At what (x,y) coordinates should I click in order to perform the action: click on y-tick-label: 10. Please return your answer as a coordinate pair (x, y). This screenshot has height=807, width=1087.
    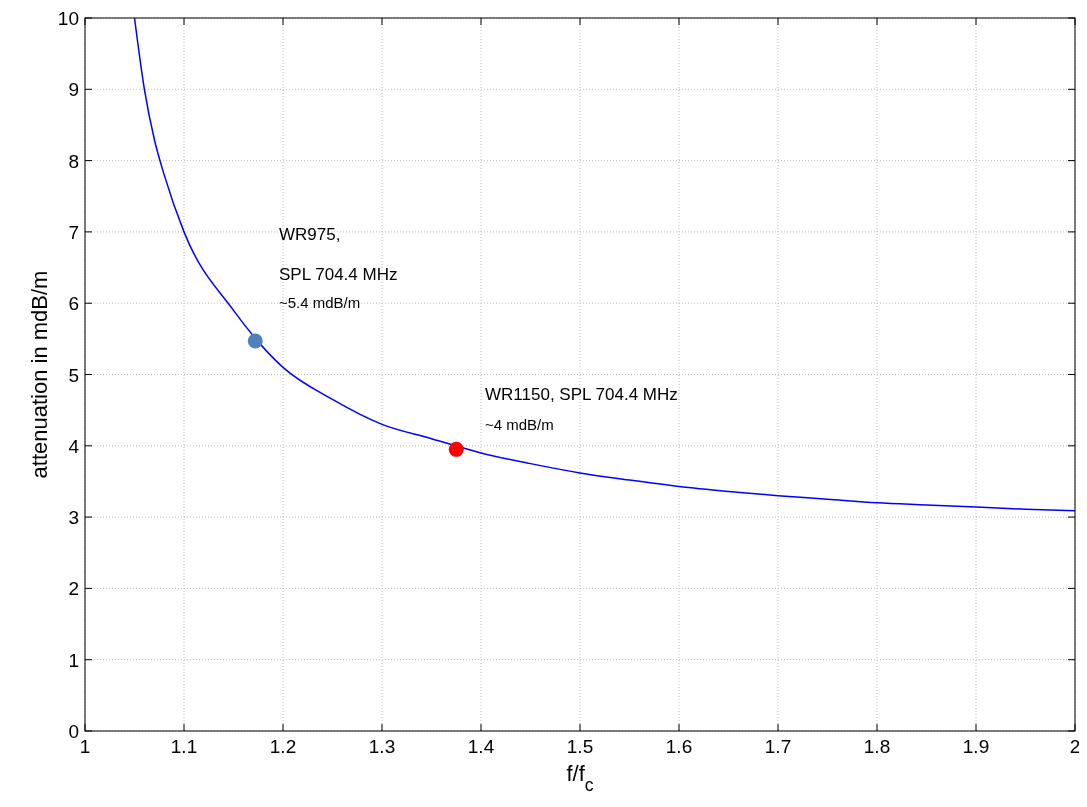
    Looking at the image, I should click on (68, 18).